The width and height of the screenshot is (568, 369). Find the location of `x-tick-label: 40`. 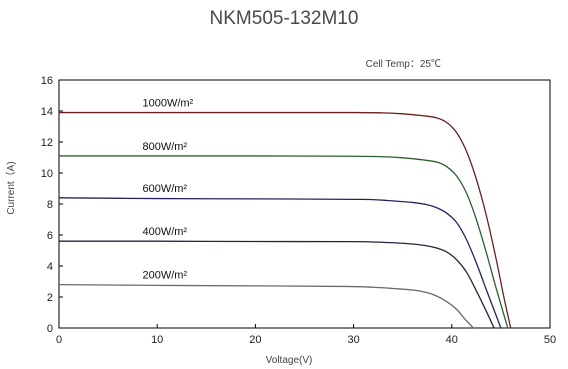

x-tick-label: 40 is located at coordinates (452, 340).